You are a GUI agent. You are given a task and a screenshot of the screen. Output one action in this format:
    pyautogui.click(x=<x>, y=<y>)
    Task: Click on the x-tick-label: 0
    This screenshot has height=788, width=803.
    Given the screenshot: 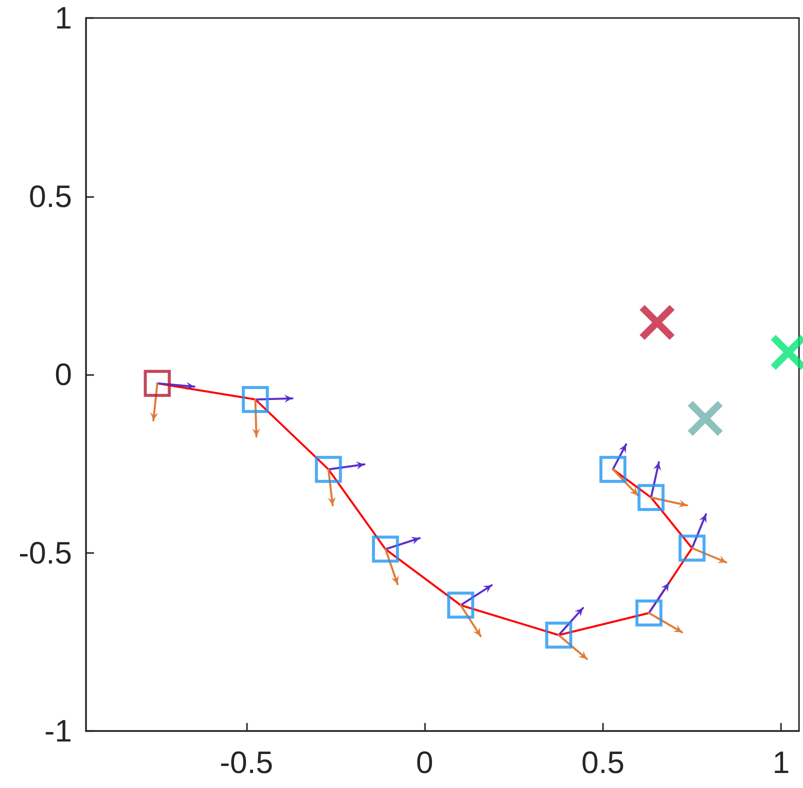 What is the action you would take?
    pyautogui.click(x=425, y=762)
    